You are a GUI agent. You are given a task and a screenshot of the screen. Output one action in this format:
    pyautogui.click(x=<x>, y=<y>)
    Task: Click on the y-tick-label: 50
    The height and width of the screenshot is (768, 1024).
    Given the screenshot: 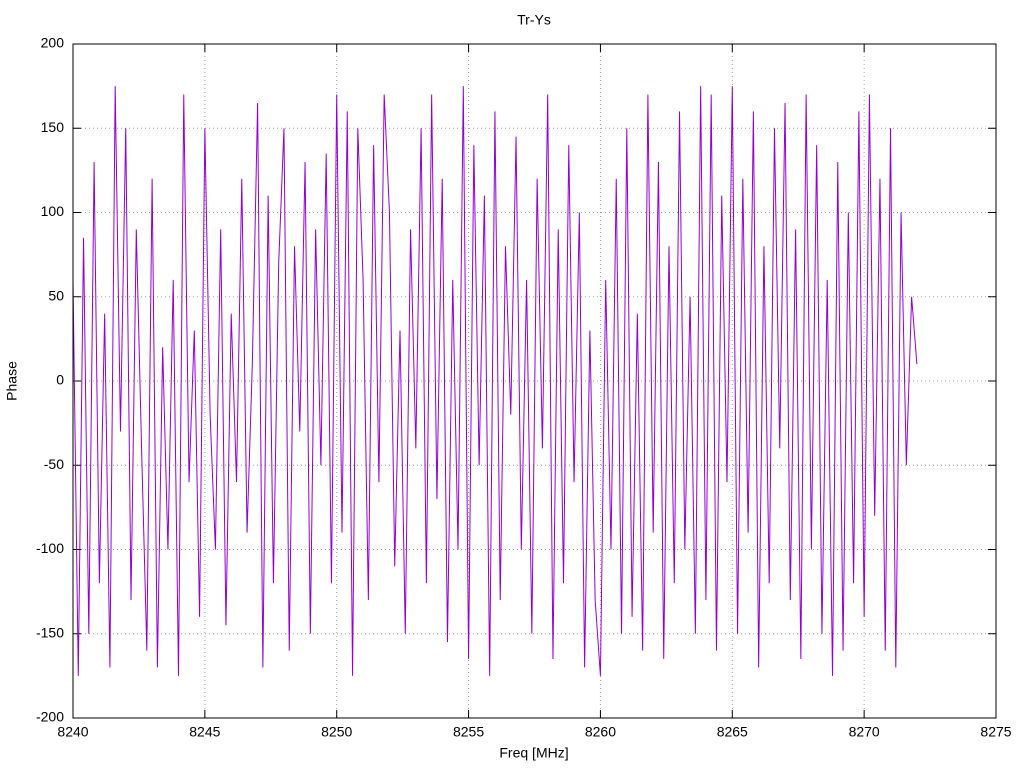 What is the action you would take?
    pyautogui.click(x=56, y=295)
    